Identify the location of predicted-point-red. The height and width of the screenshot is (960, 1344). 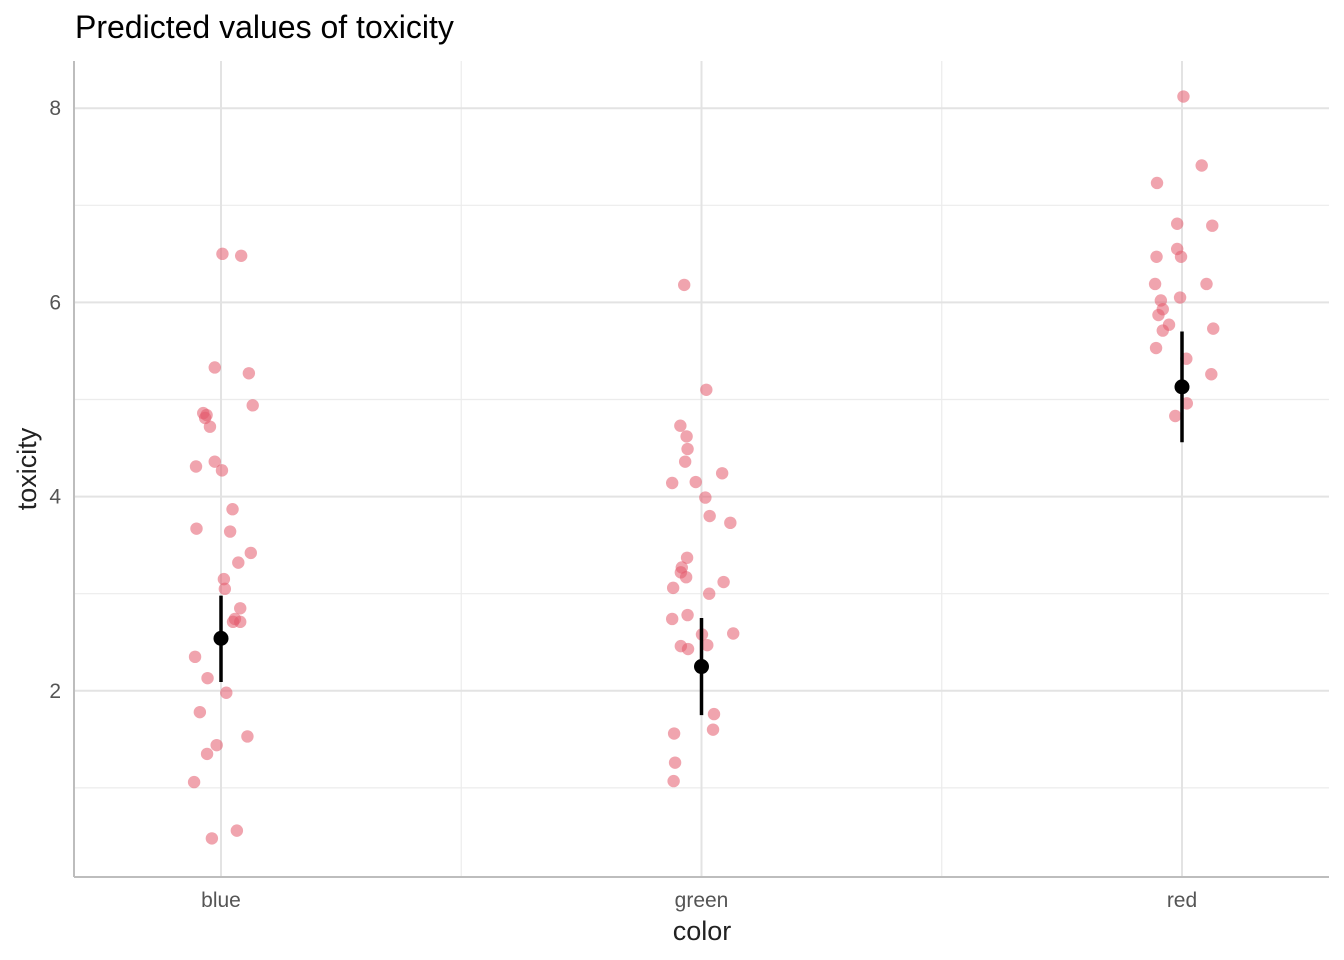
(1182, 387).